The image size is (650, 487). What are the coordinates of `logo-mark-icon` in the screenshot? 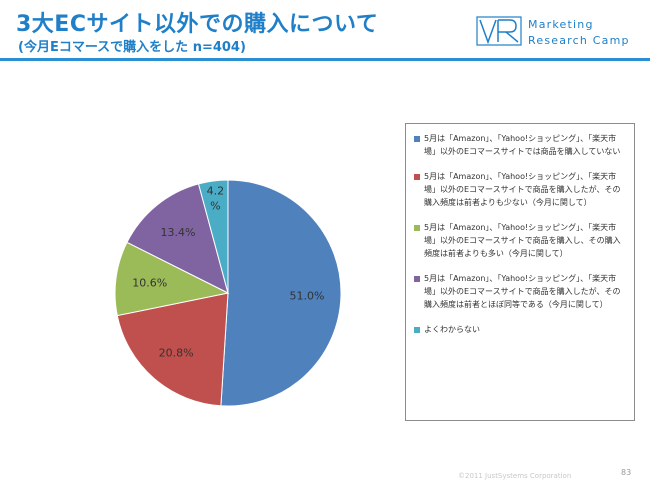 It's located at (499, 31).